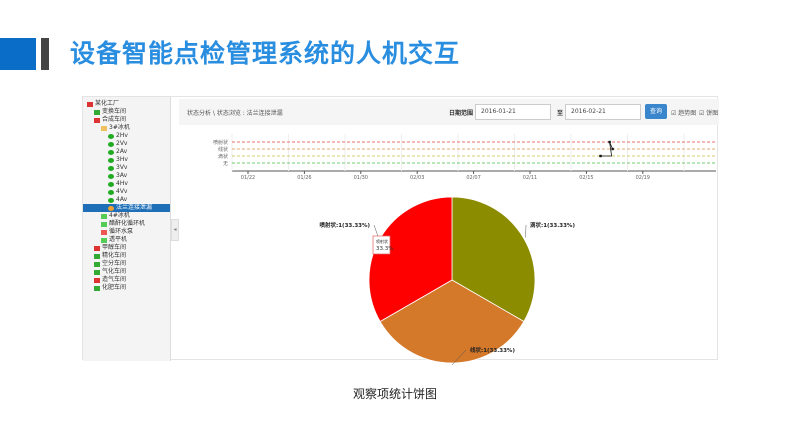  What do you see at coordinates (394, 394) in the screenshot?
I see `figure-caption: 观察项统计饼图` at bounding box center [394, 394].